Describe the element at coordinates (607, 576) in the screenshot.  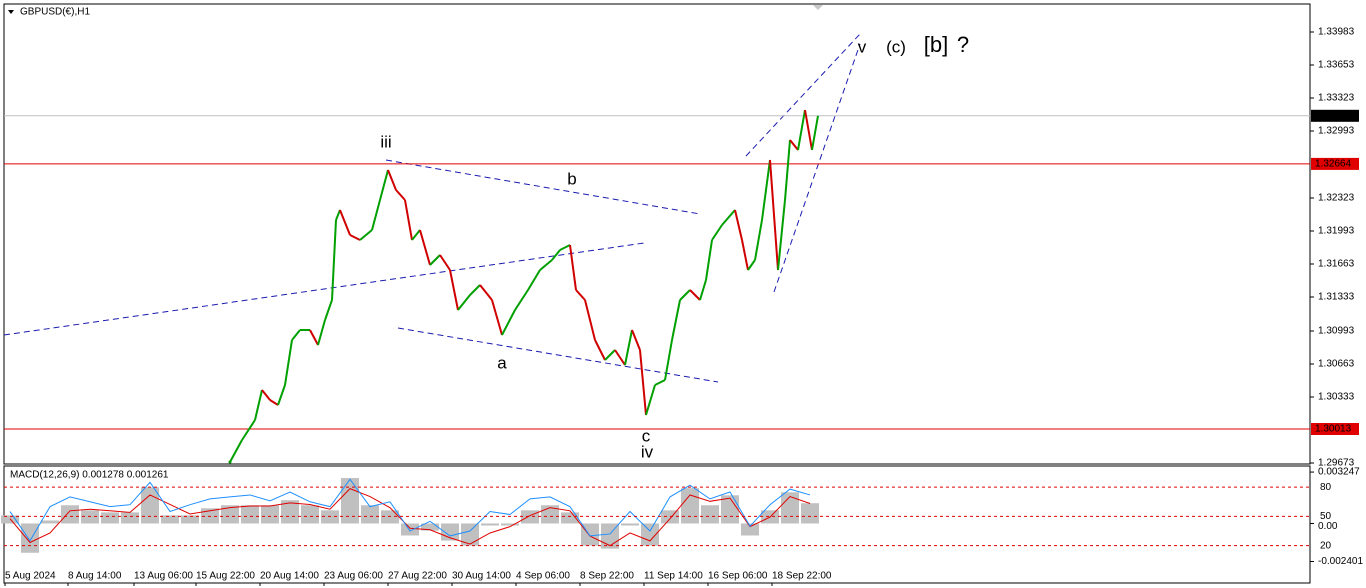
I see `x-tick-label: 8 Sep 22:00` at that location.